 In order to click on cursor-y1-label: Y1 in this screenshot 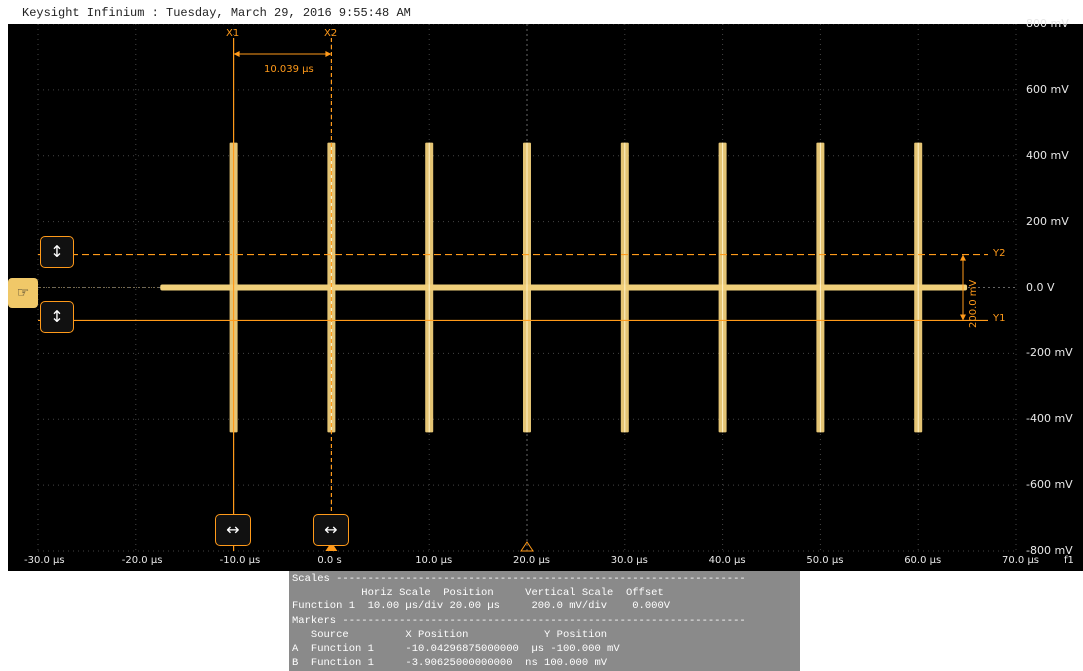, I will do `click(999, 318)`.